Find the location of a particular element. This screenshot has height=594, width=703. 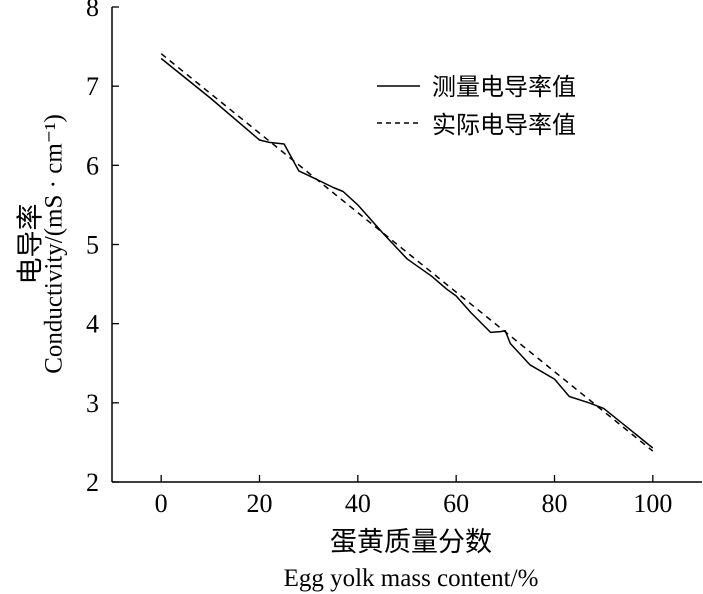

y-tick-label: 2 is located at coordinates (92, 482).